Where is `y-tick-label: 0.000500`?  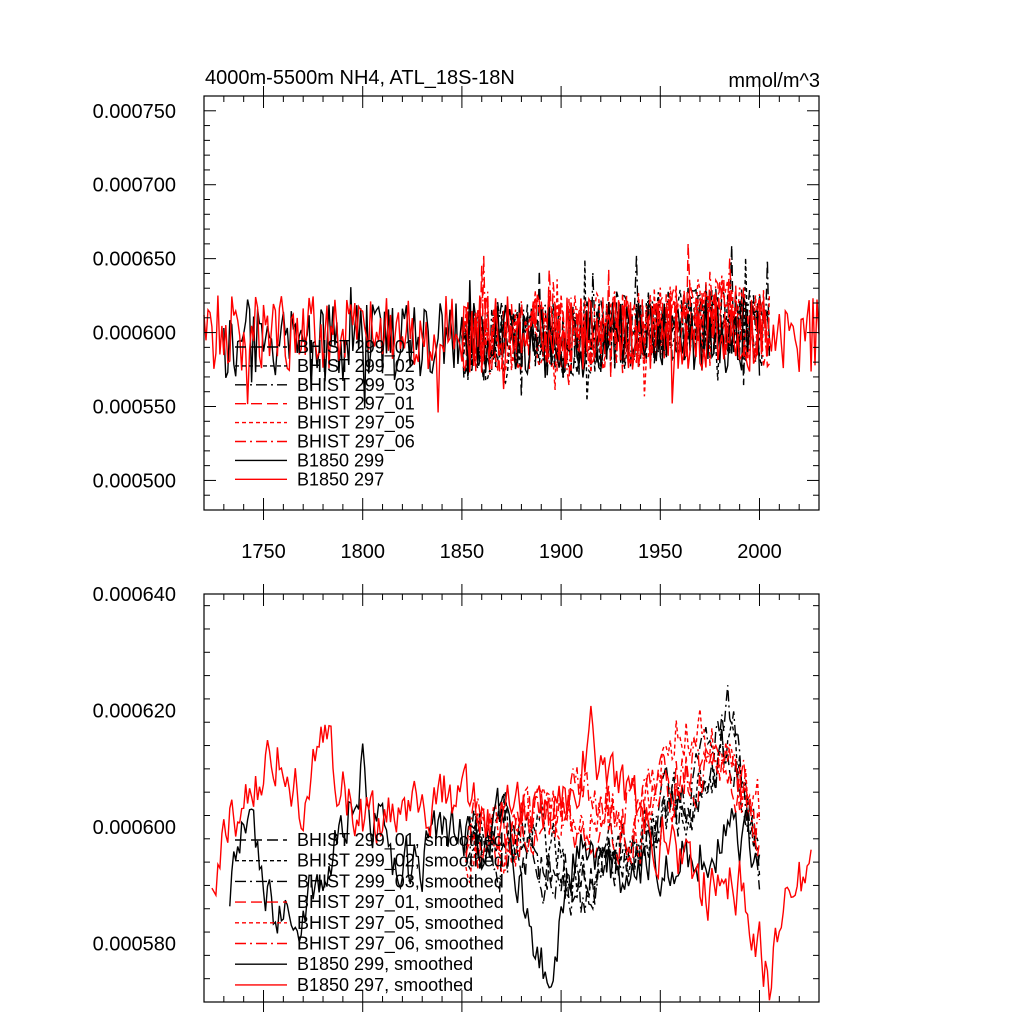 y-tick-label: 0.000500 is located at coordinates (134, 481).